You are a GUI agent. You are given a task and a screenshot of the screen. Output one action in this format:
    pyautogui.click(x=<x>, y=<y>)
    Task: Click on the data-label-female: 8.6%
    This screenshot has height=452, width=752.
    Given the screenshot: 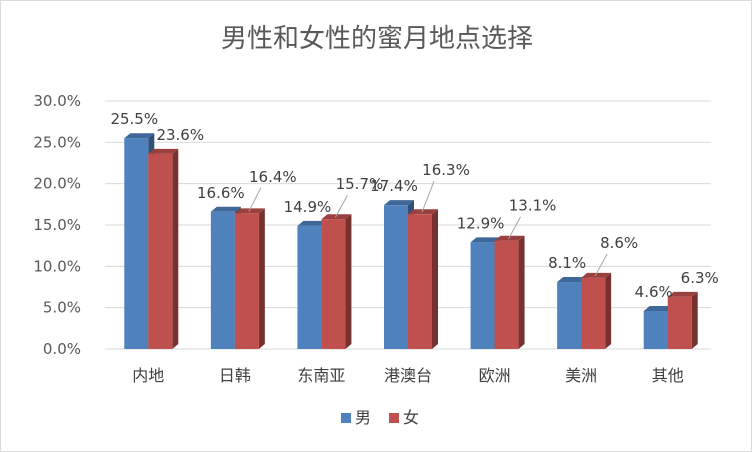 What is the action you would take?
    pyautogui.click(x=619, y=243)
    